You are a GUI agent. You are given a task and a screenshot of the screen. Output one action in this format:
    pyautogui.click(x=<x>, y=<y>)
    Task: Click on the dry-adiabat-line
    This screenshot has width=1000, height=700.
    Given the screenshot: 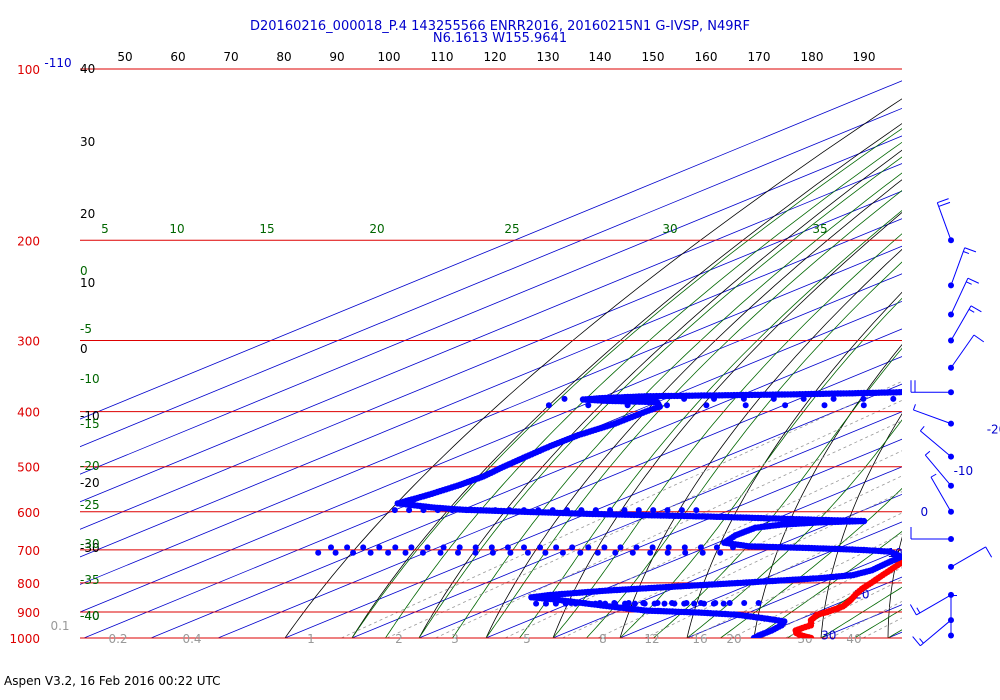 What is the action you would take?
    pyautogui.click(x=894, y=587)
    